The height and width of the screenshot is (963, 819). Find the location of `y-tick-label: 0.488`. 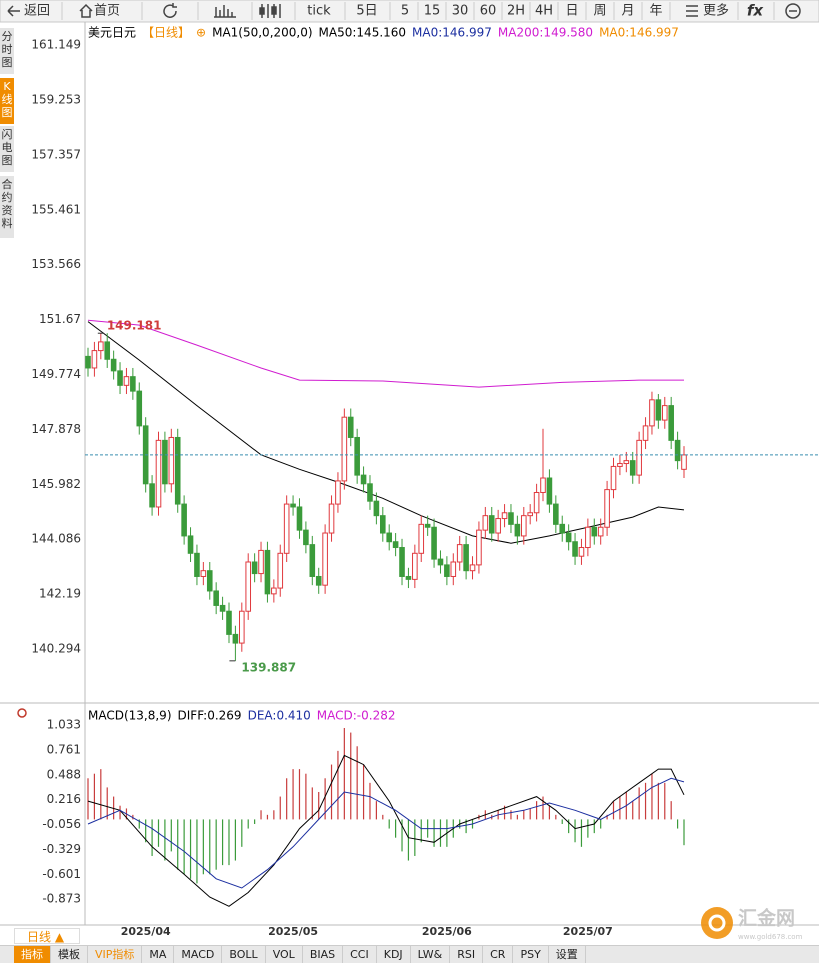

y-tick-label: 0.488 is located at coordinates (64, 774).